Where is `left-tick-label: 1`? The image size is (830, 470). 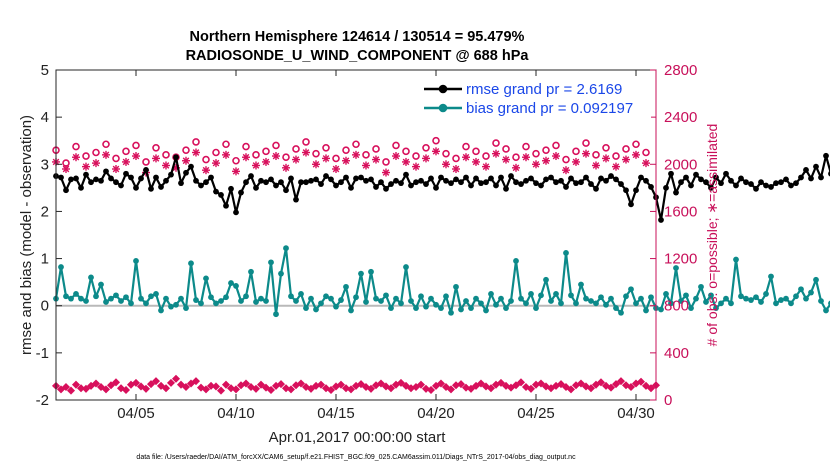
left-tick-label: 1 is located at coordinates (45, 259).